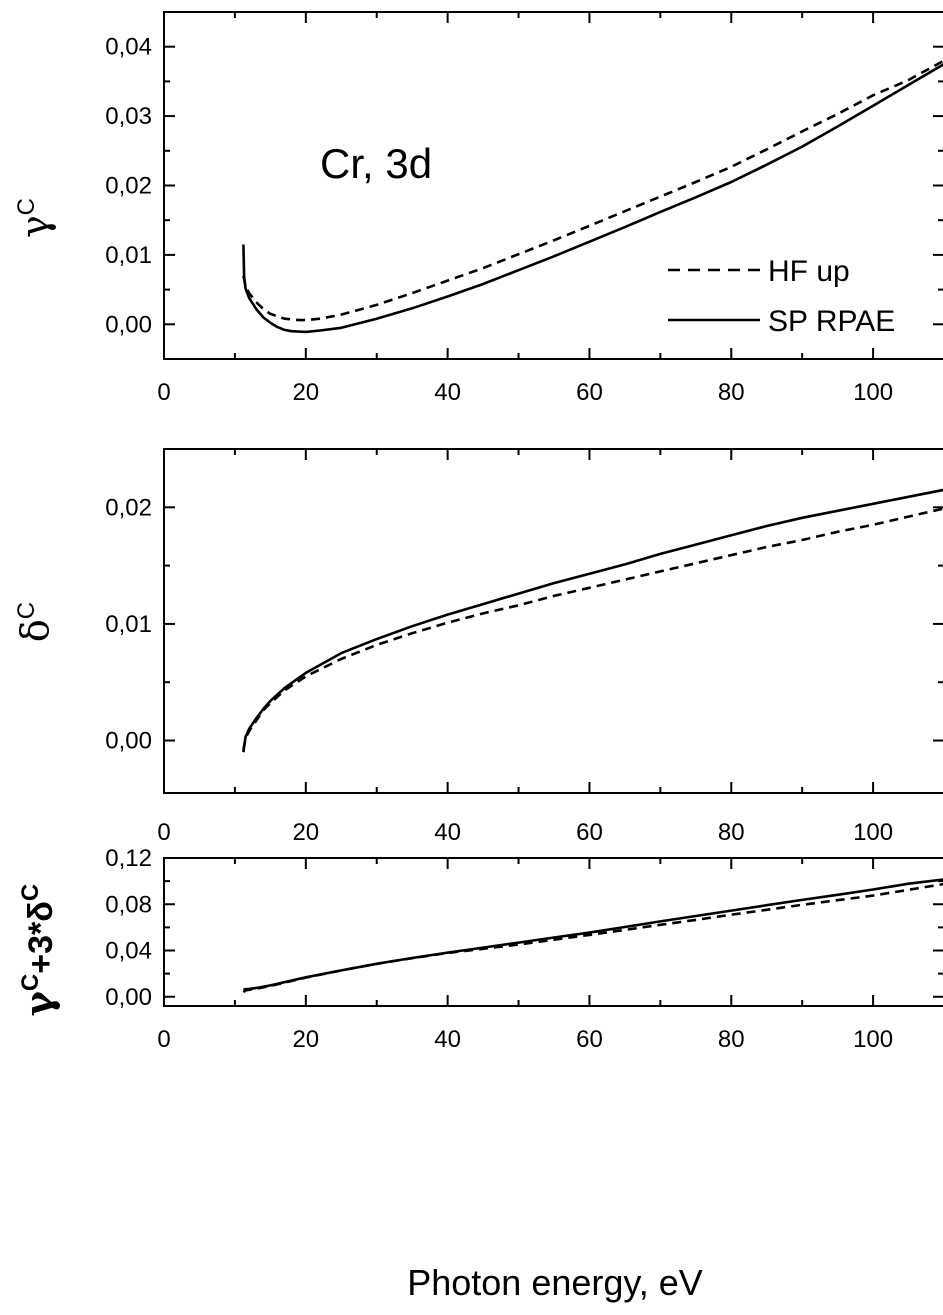  Describe the element at coordinates (35, 622) in the screenshot. I see `ylabel-delta-c: δC` at that location.